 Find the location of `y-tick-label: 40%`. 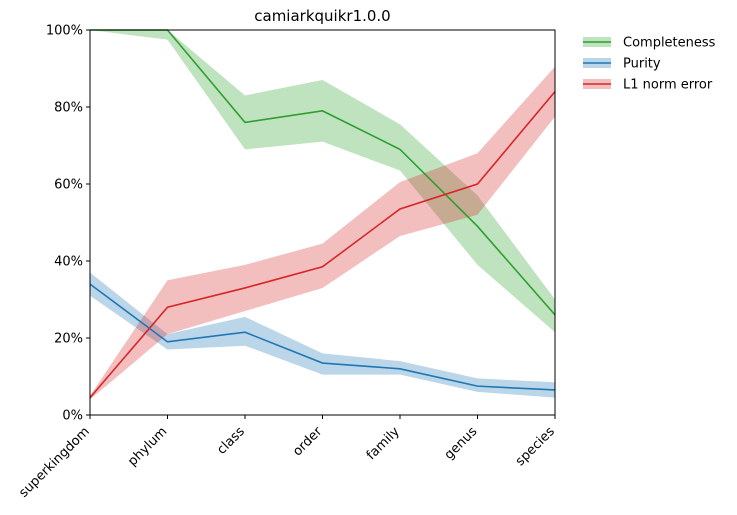

y-tick-label: 40% is located at coordinates (68, 262).